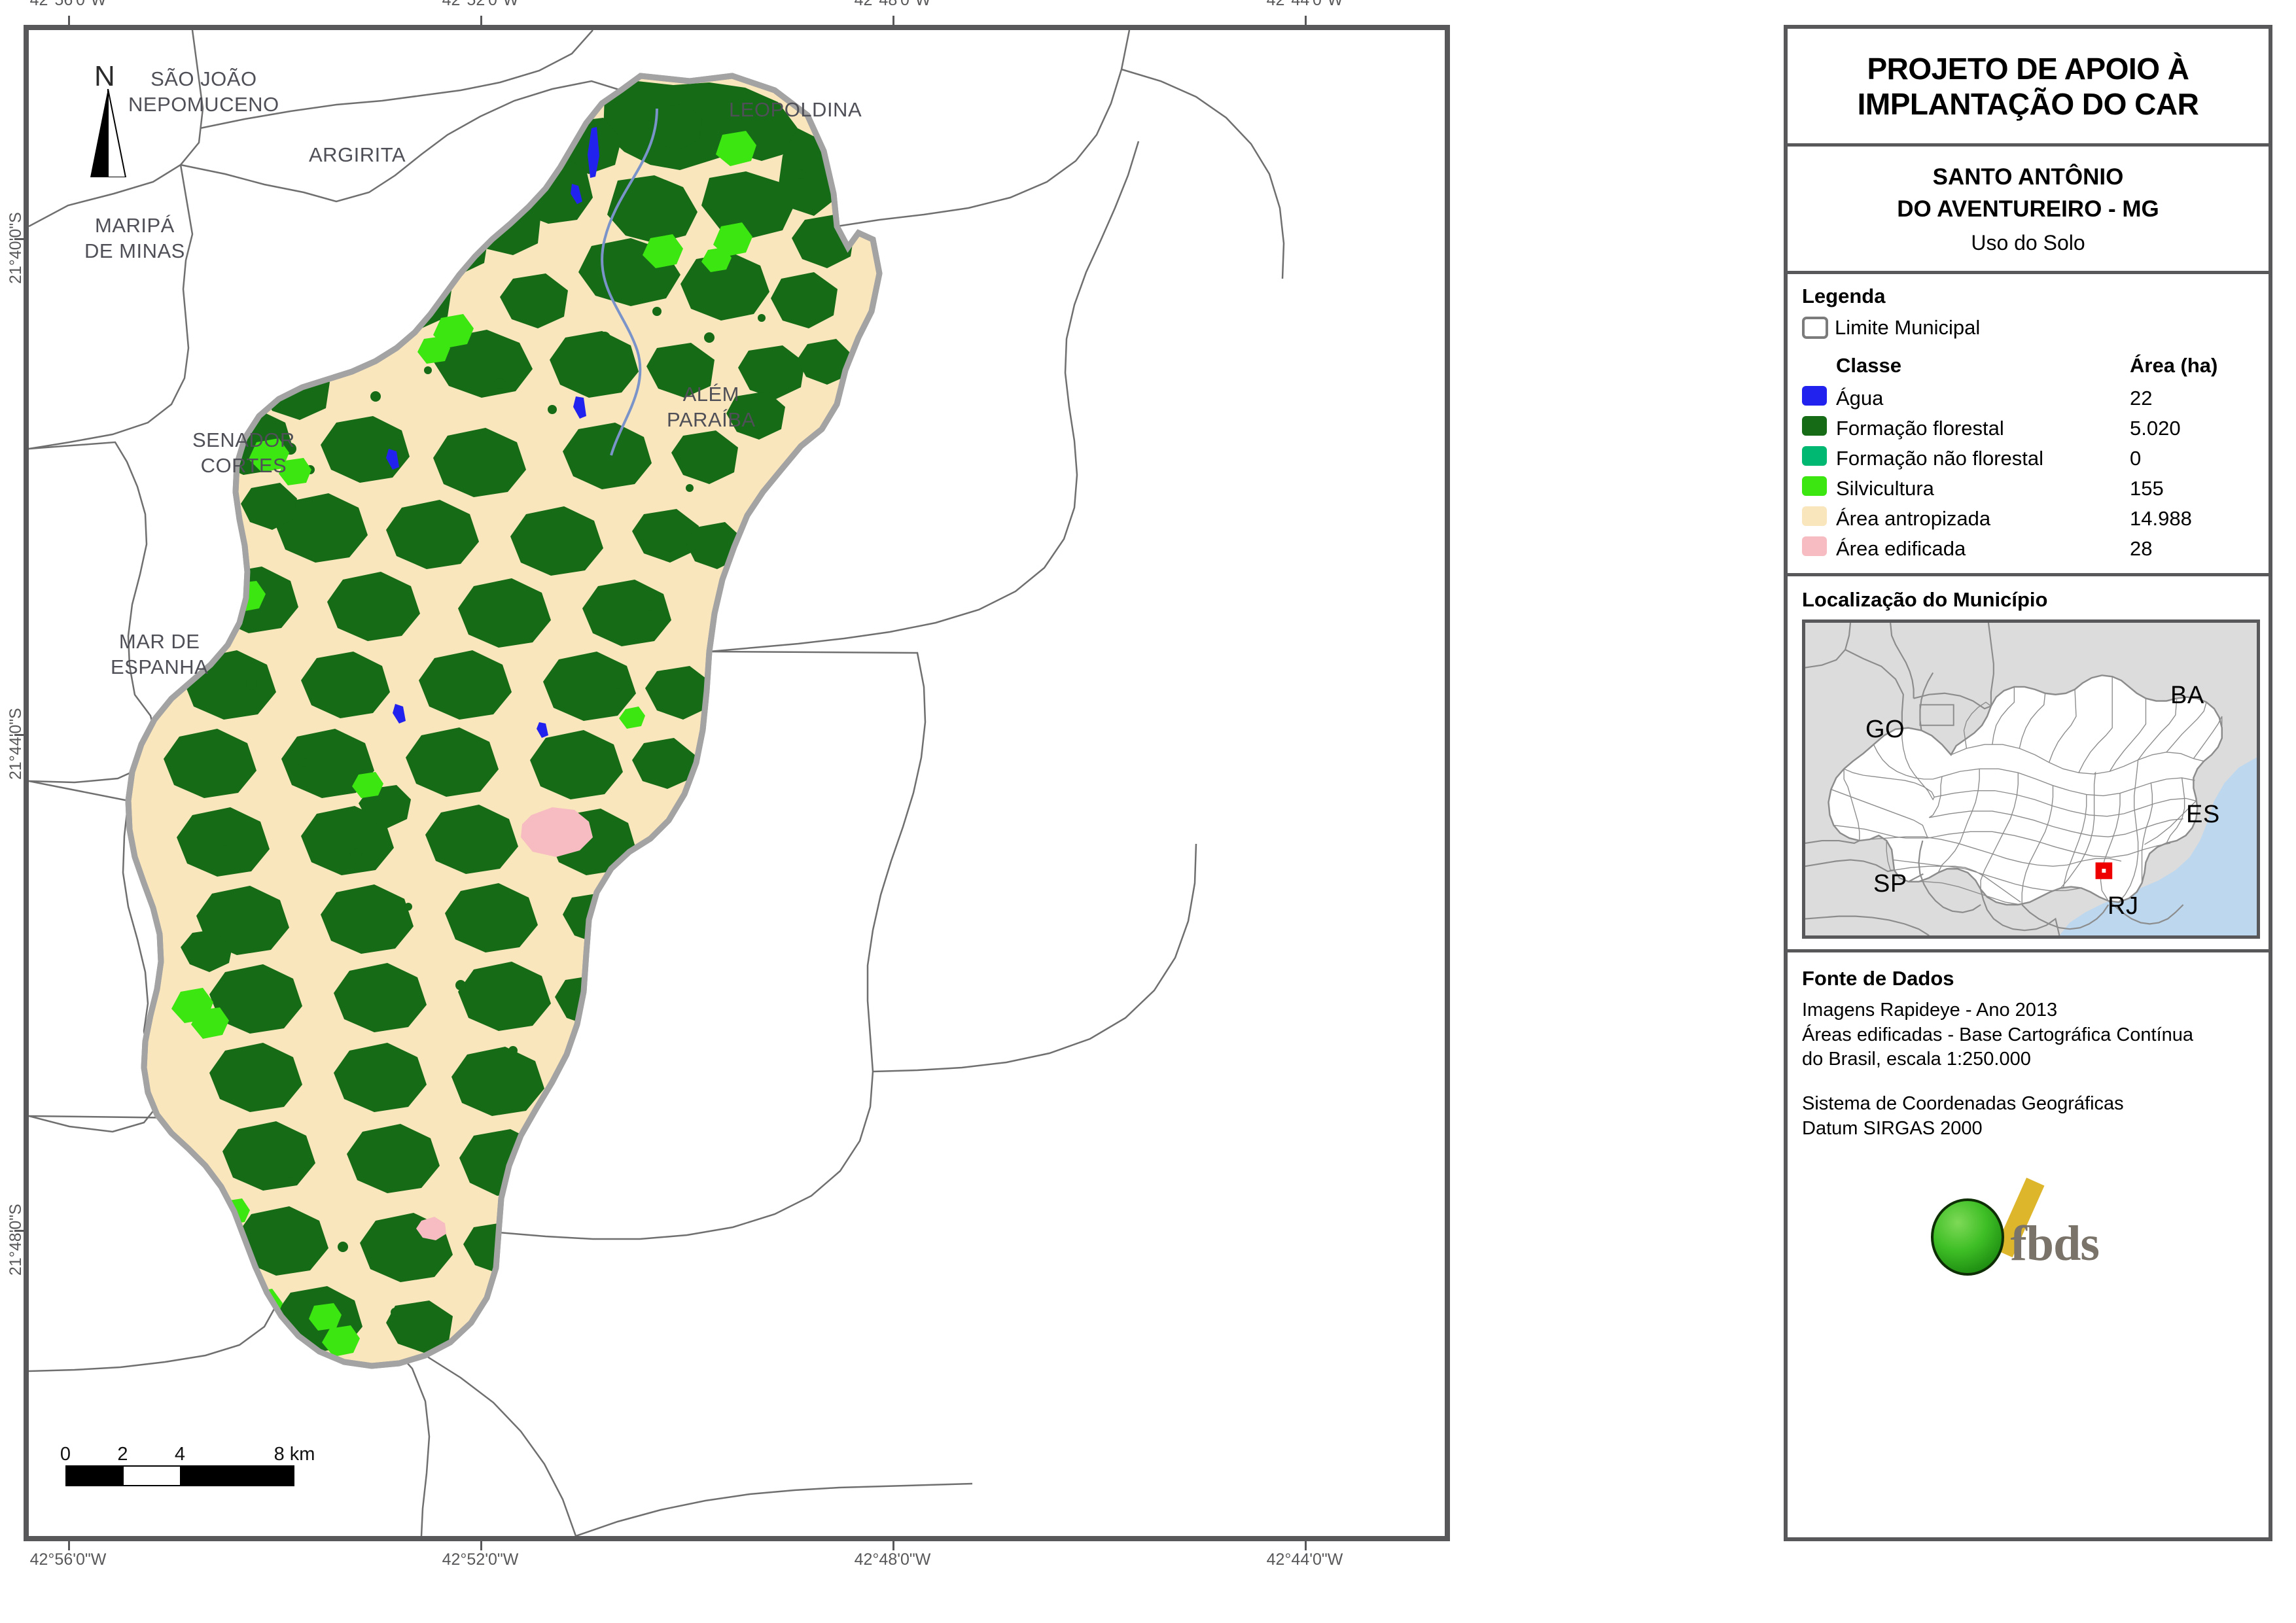 This screenshot has width=2296, height=1623. What do you see at coordinates (2158, 846) in the screenshot?
I see `inset-ocean` at bounding box center [2158, 846].